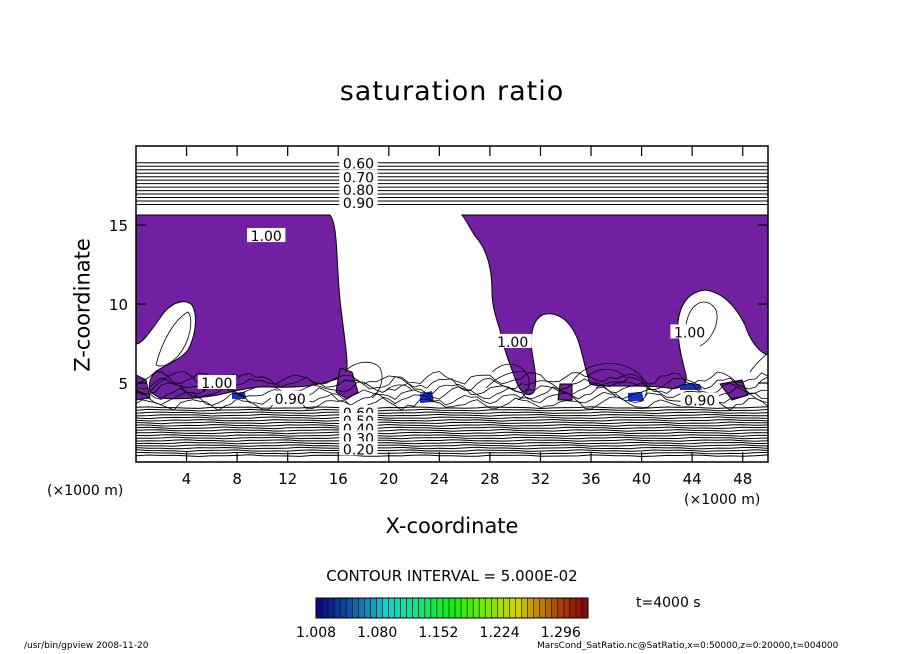 The image size is (904, 654). What do you see at coordinates (438, 633) in the screenshot?
I see `colorbar-tick-label: 1.152` at bounding box center [438, 633].